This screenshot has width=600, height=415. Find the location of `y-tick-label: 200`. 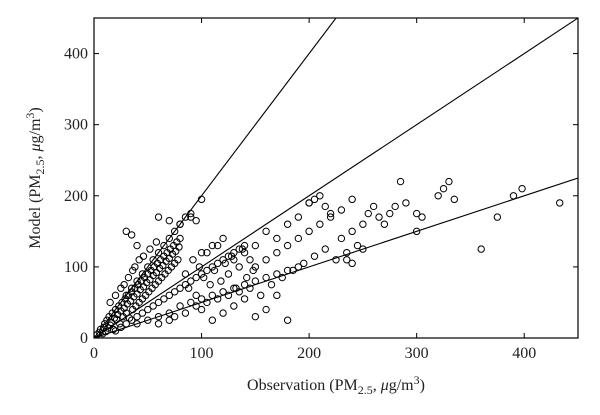

y-tick-label: 200 is located at coordinates (76, 196).